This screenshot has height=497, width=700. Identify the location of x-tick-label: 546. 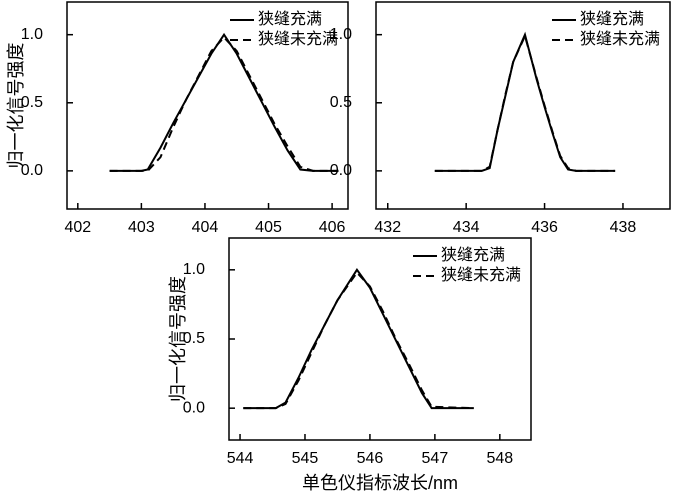
(370, 458).